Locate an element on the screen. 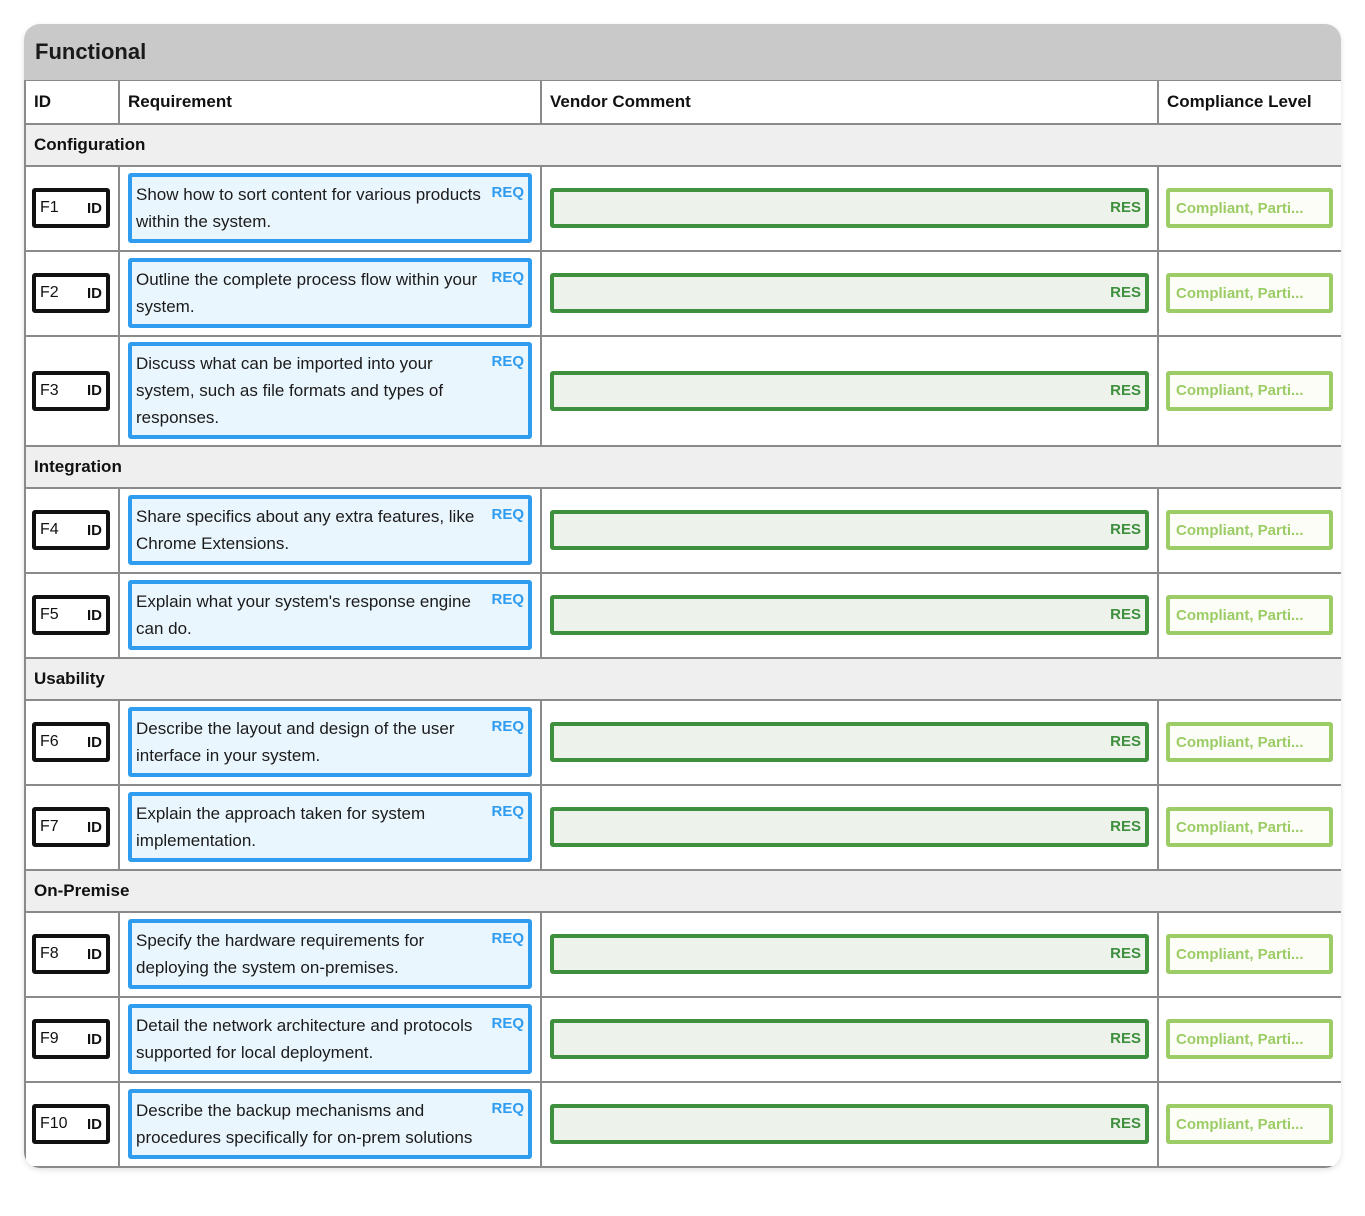  id-cell: F1 ID is located at coordinates (72, 208).